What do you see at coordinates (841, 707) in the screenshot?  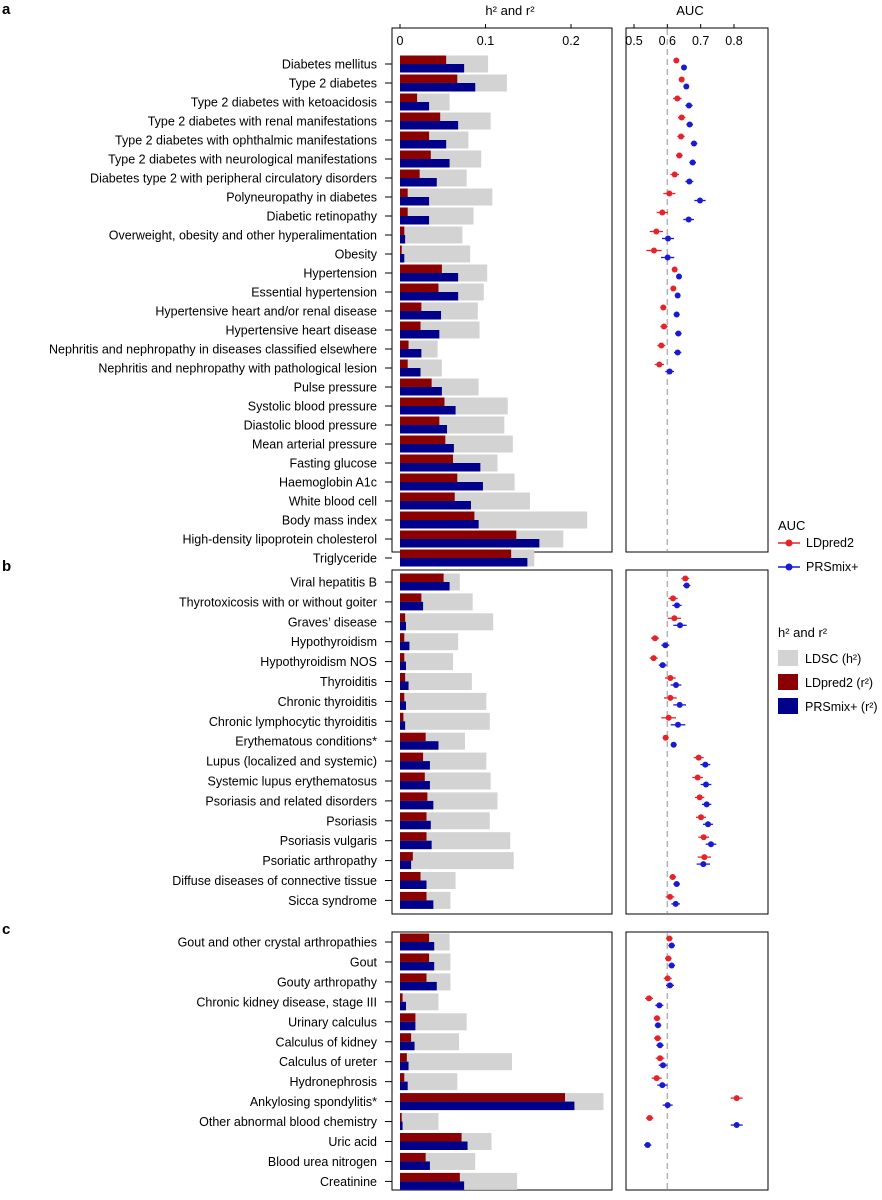 I see `legend-prsmix-r2-label: PRSmix+ (r²)` at bounding box center [841, 707].